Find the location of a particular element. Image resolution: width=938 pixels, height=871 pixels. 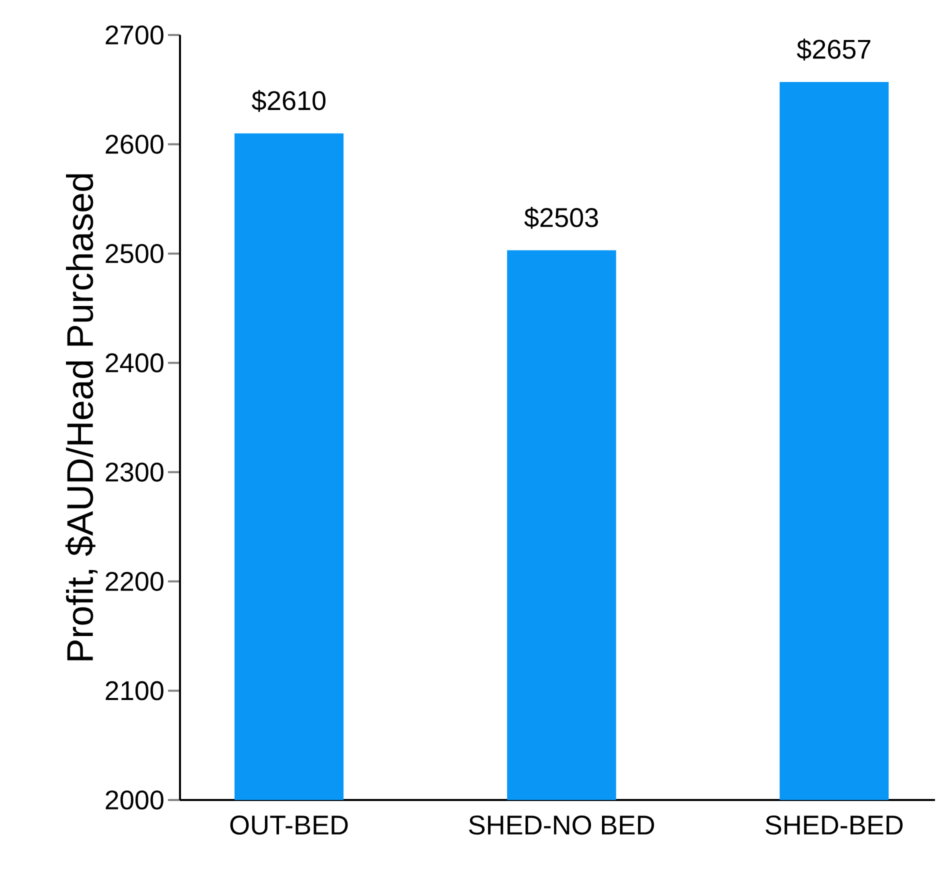

y-tick-label: 2400 is located at coordinates (135, 362).